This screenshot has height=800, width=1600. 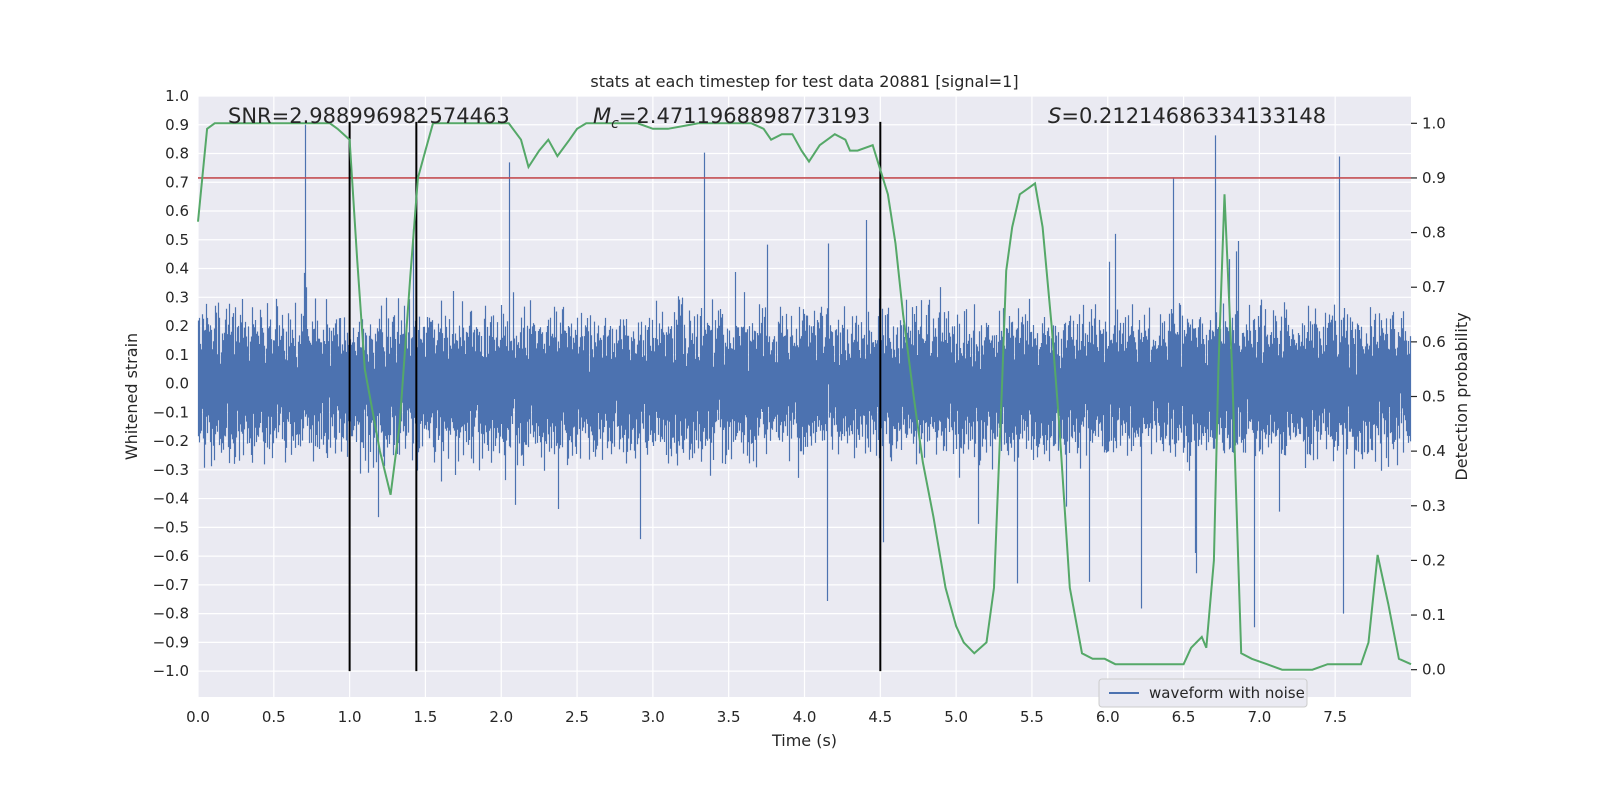 I want to click on y-left-tick-label: 1.0, so click(x=177, y=96).